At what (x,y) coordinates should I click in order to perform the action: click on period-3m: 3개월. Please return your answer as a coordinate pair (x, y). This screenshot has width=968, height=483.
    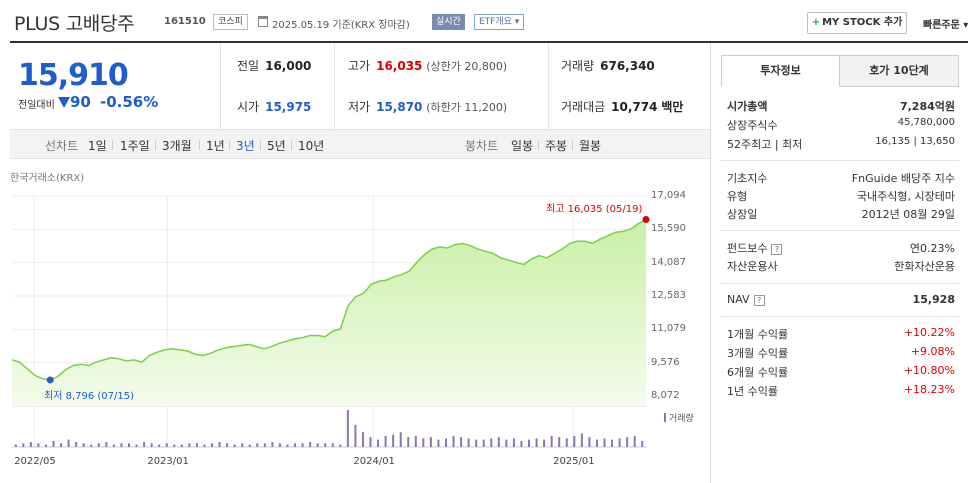
    Looking at the image, I should click on (177, 146).